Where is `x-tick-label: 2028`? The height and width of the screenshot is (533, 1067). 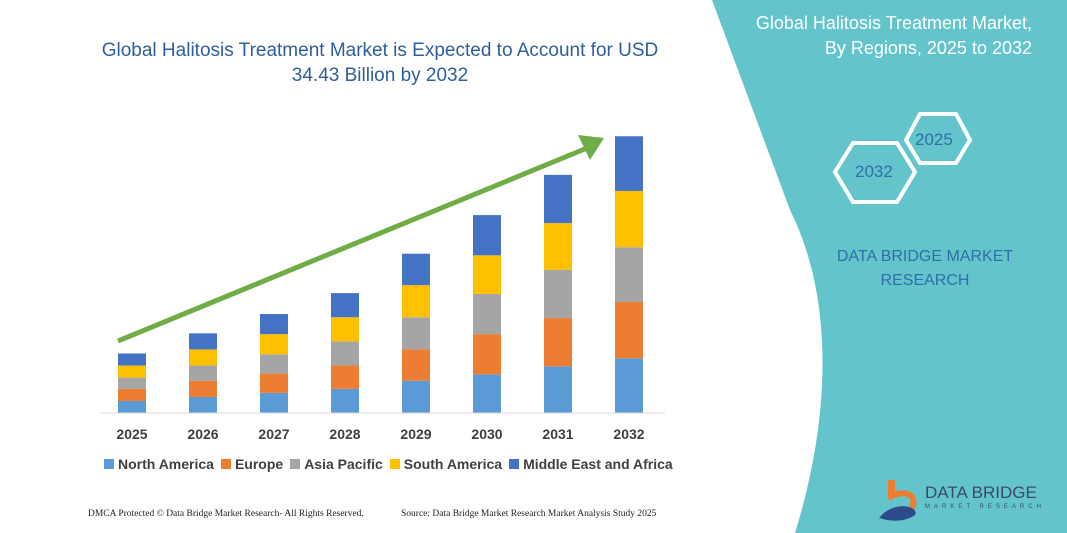
x-tick-label: 2028 is located at coordinates (345, 434).